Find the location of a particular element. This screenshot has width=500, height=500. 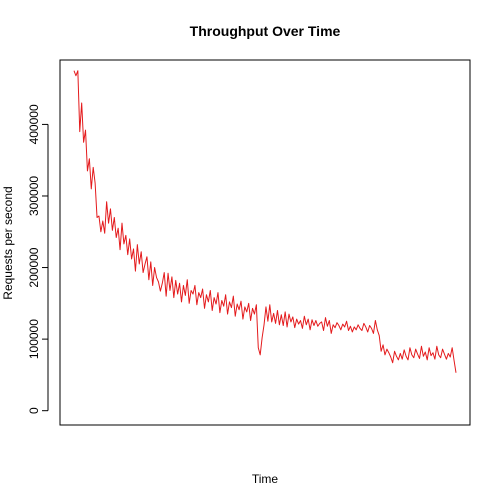

y-tick-label: 0 is located at coordinates (34, 410).